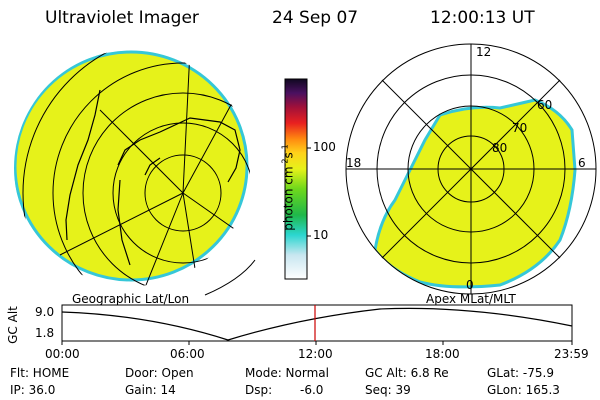  What do you see at coordinates (287, 373) in the screenshot?
I see `status-mode: Mode: Normal` at bounding box center [287, 373].